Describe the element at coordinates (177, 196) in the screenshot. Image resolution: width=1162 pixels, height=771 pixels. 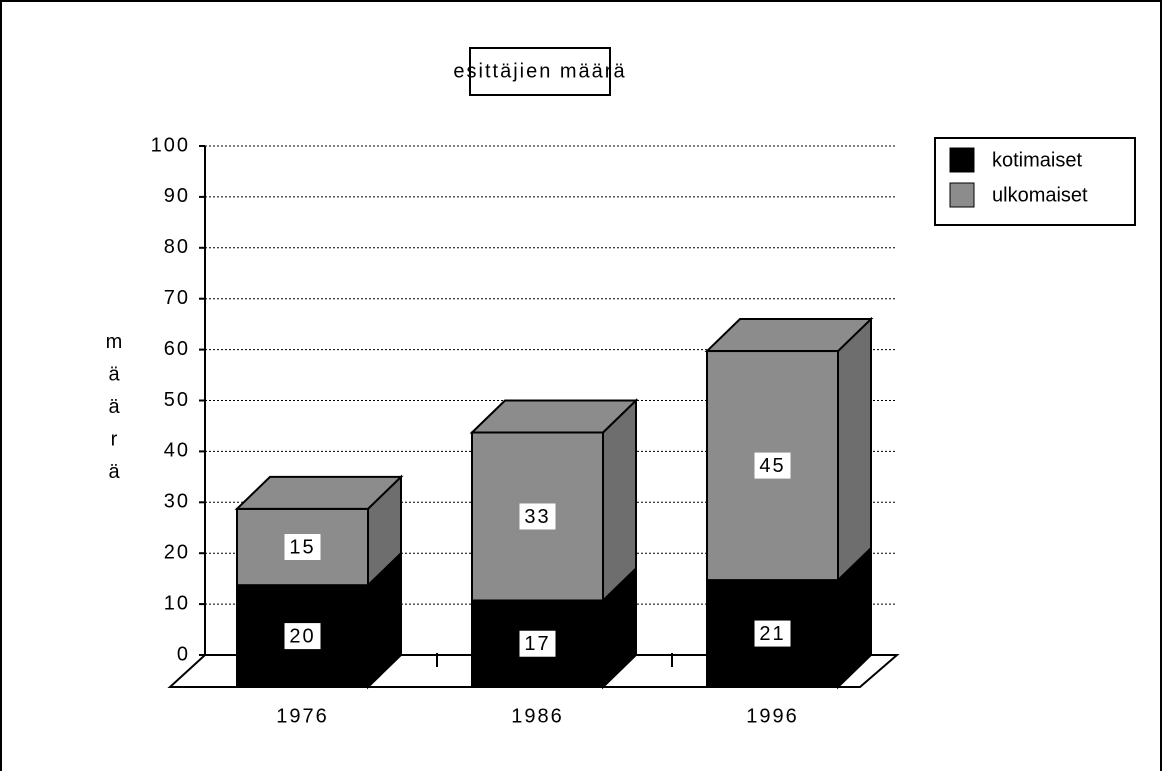
I see `y-tick-label: 90` at that location.